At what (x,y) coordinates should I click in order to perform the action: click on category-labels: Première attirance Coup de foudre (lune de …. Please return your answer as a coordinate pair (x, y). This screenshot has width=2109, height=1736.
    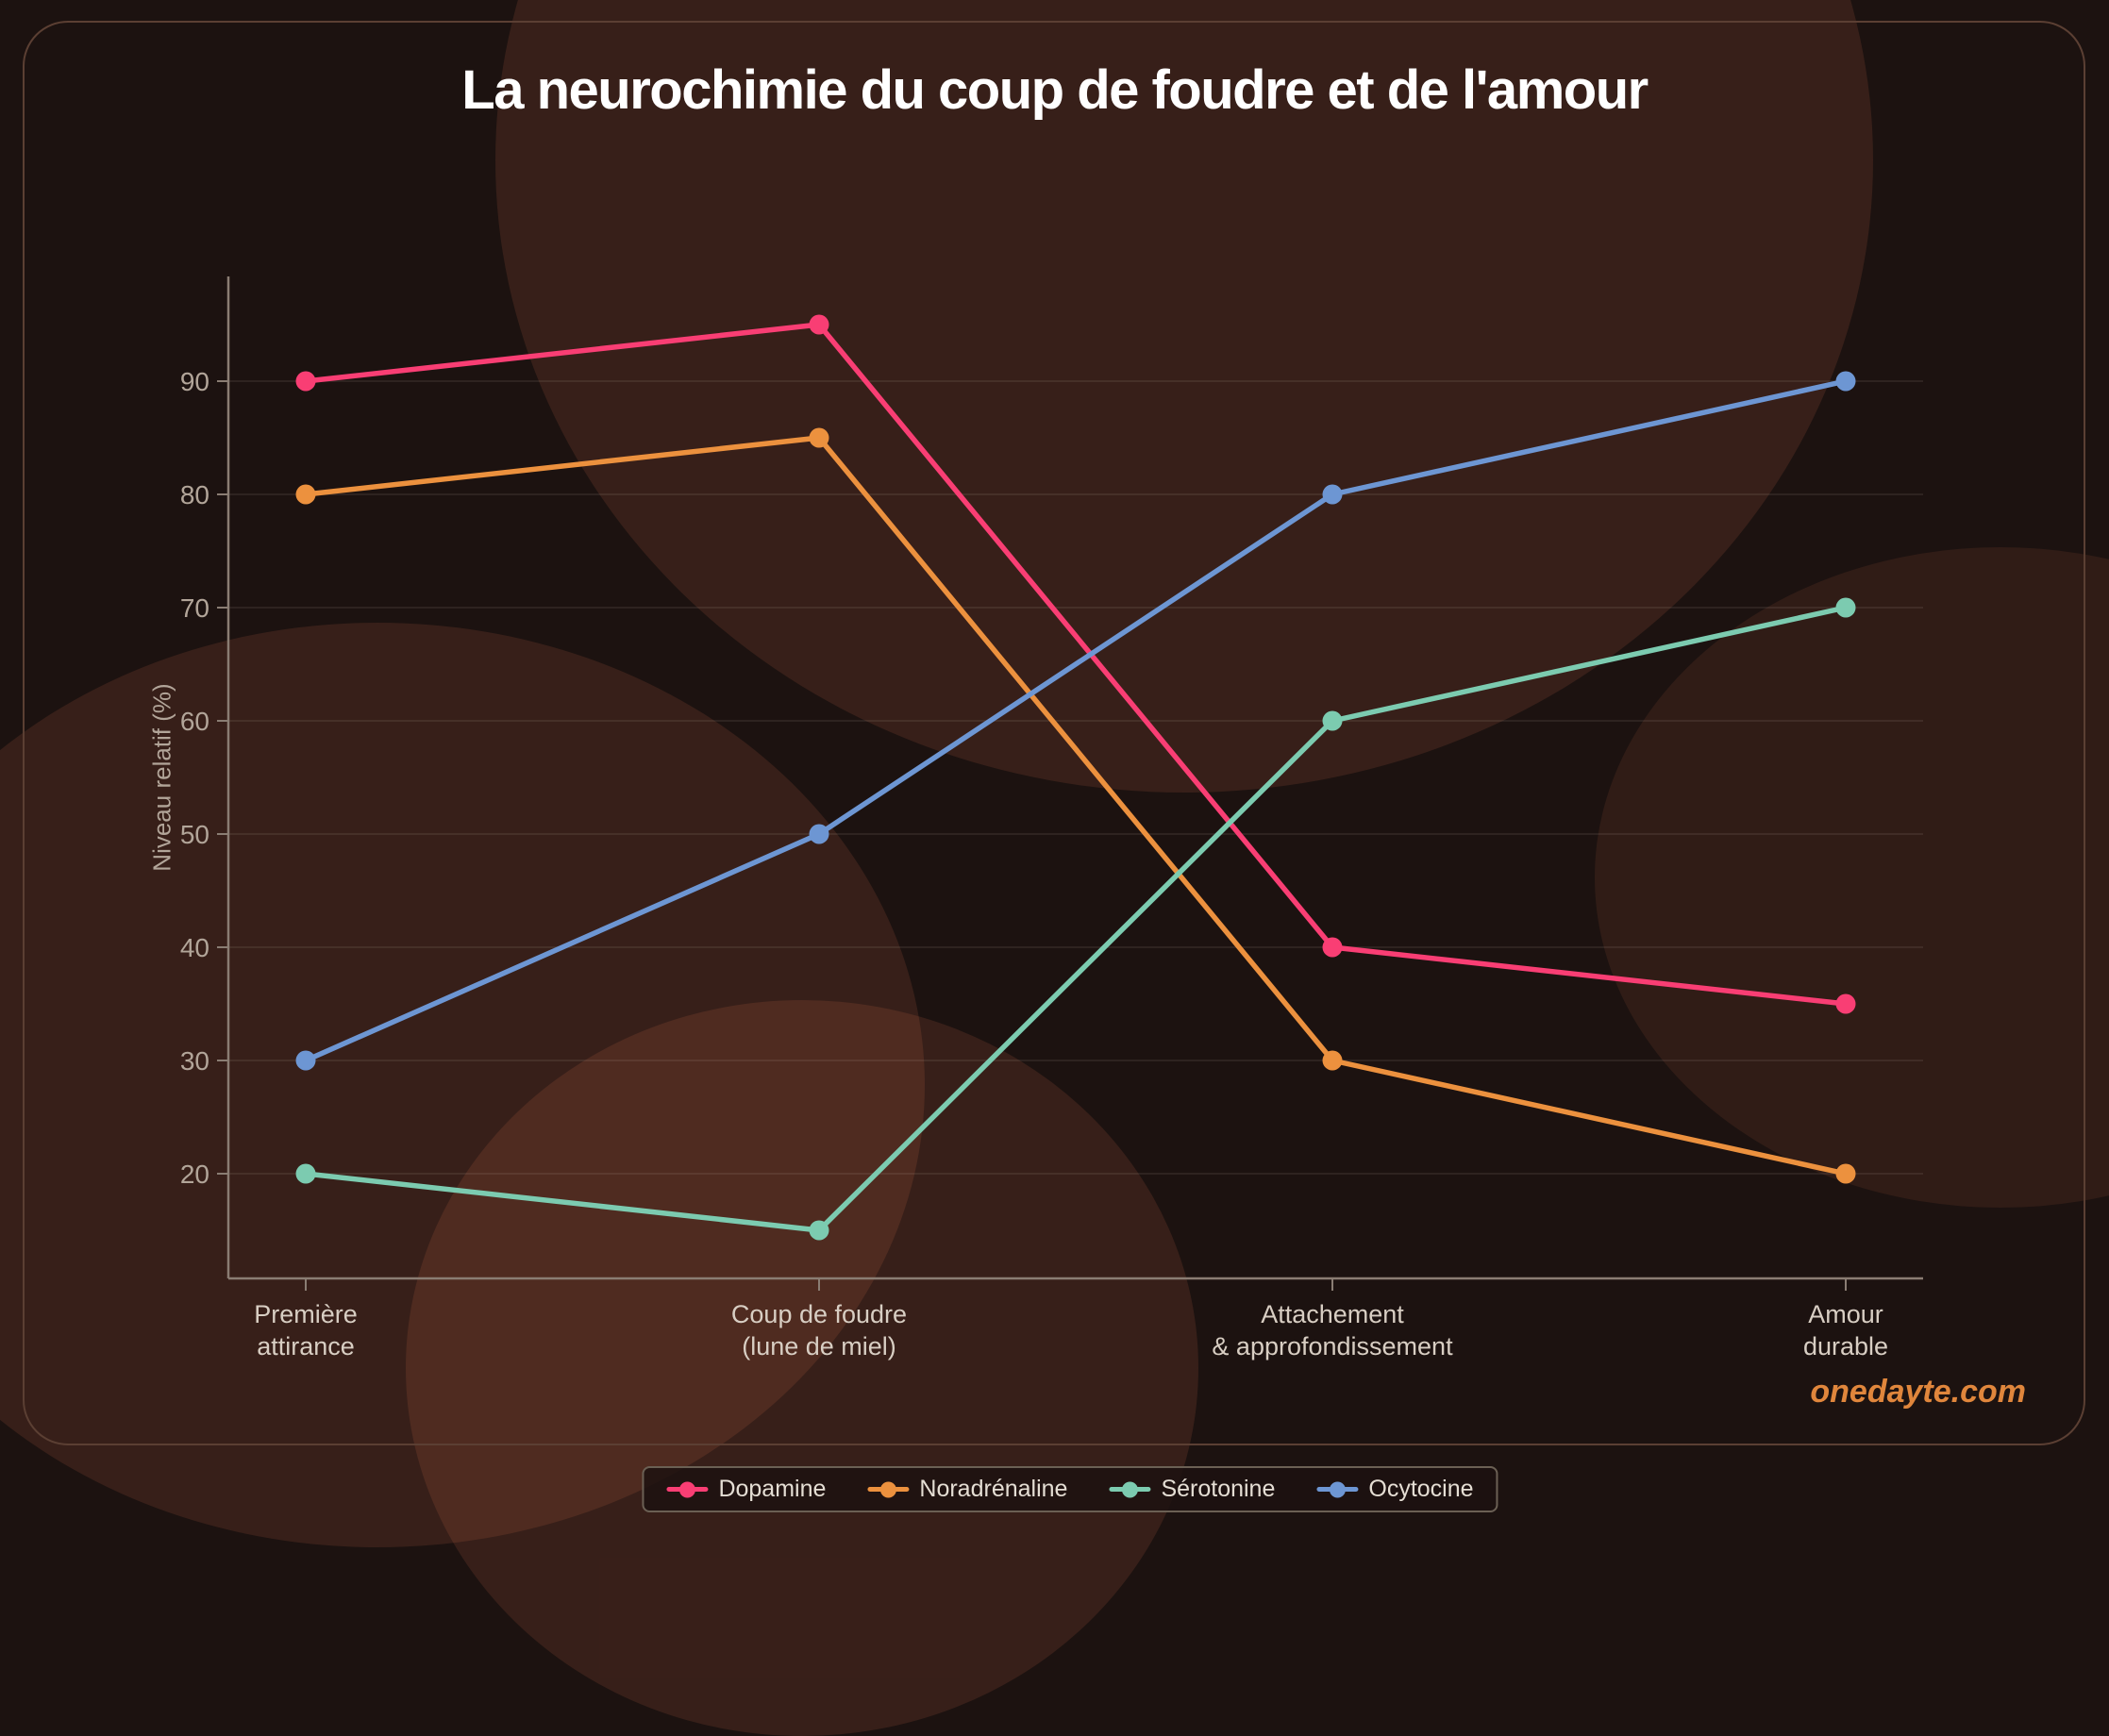
    Looking at the image, I should click on (1071, 1330).